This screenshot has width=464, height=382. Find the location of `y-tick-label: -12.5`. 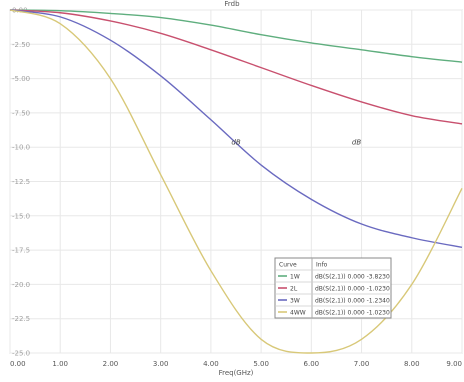

y-tick-label: -12.5 is located at coordinates (21, 182).